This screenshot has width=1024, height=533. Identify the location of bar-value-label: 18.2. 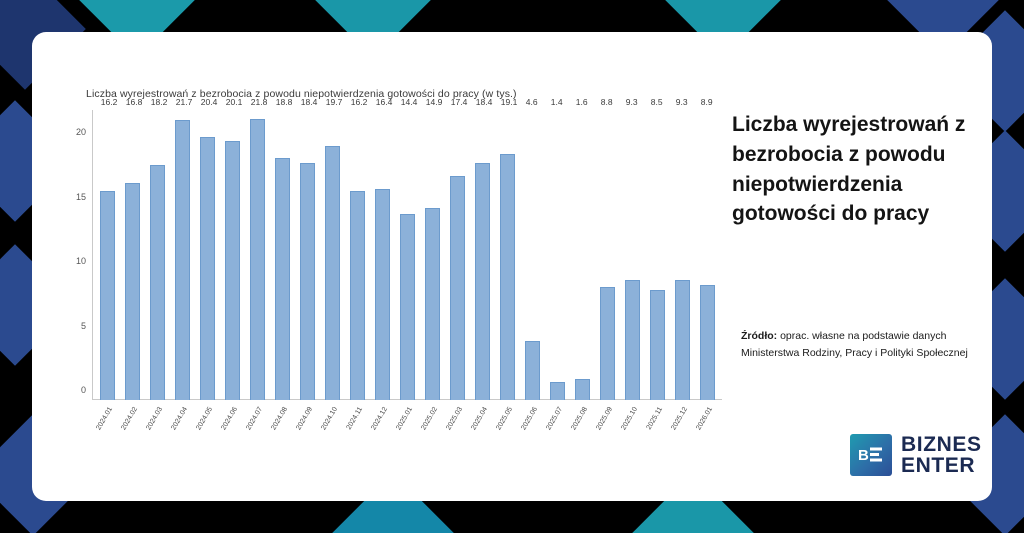
(159, 102).